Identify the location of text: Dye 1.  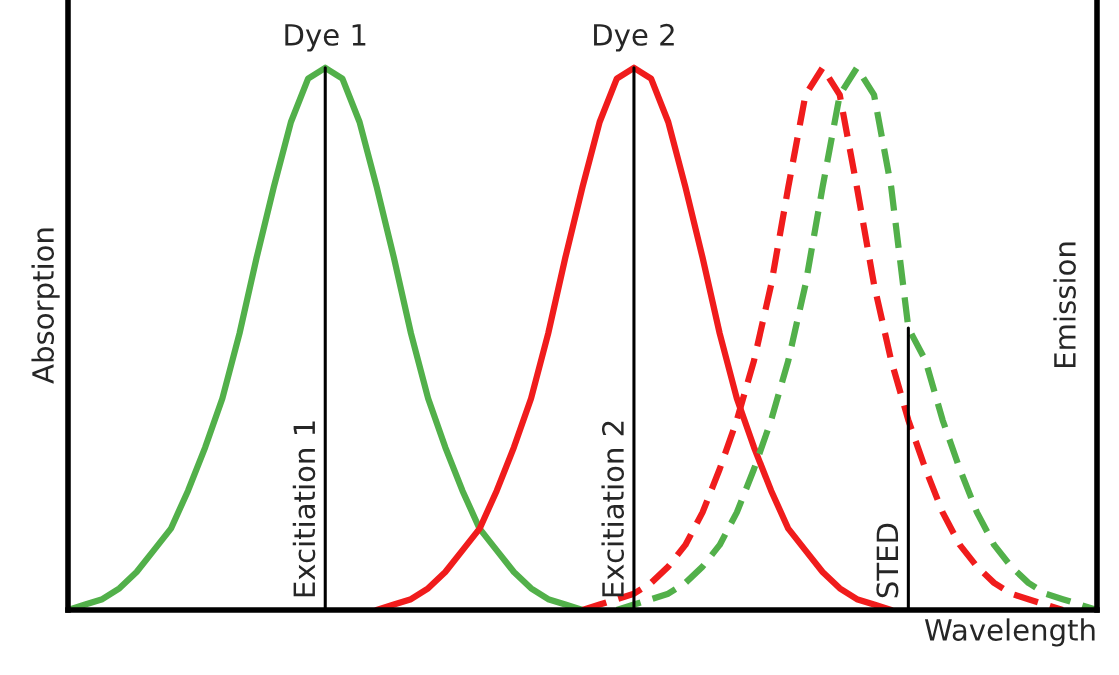
(325, 38).